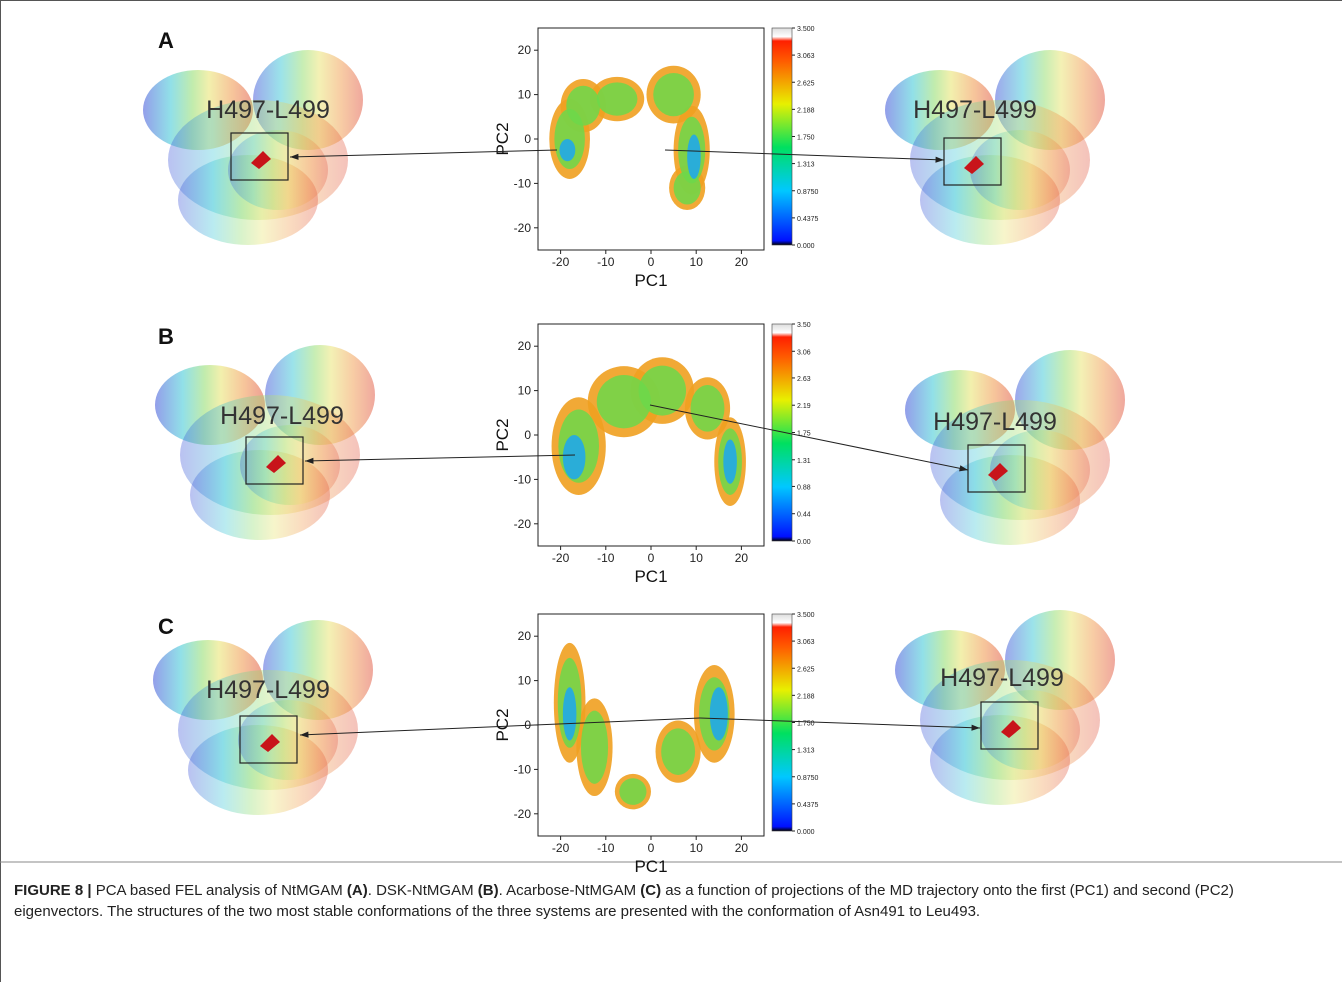  Describe the element at coordinates (804, 434) in the screenshot. I see `colorbar-tick-label: 1.75` at that location.